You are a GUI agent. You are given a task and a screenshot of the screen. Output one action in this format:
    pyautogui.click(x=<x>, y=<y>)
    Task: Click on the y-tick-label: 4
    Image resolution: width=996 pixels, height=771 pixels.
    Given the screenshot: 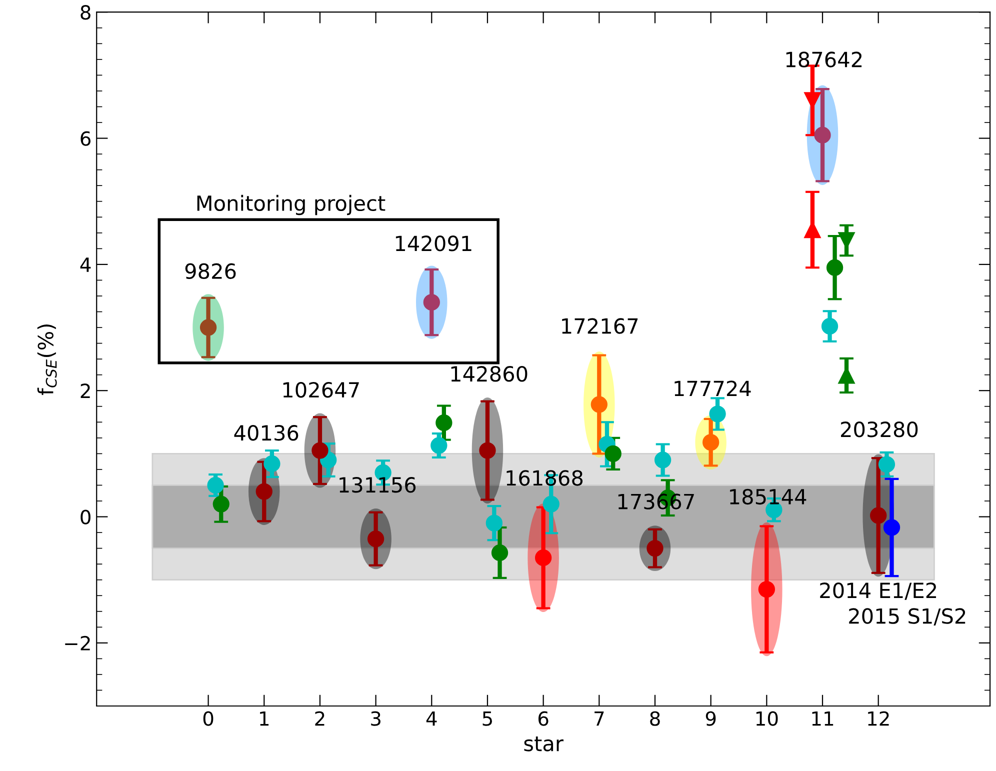 What is the action you would take?
    pyautogui.click(x=85, y=265)
    